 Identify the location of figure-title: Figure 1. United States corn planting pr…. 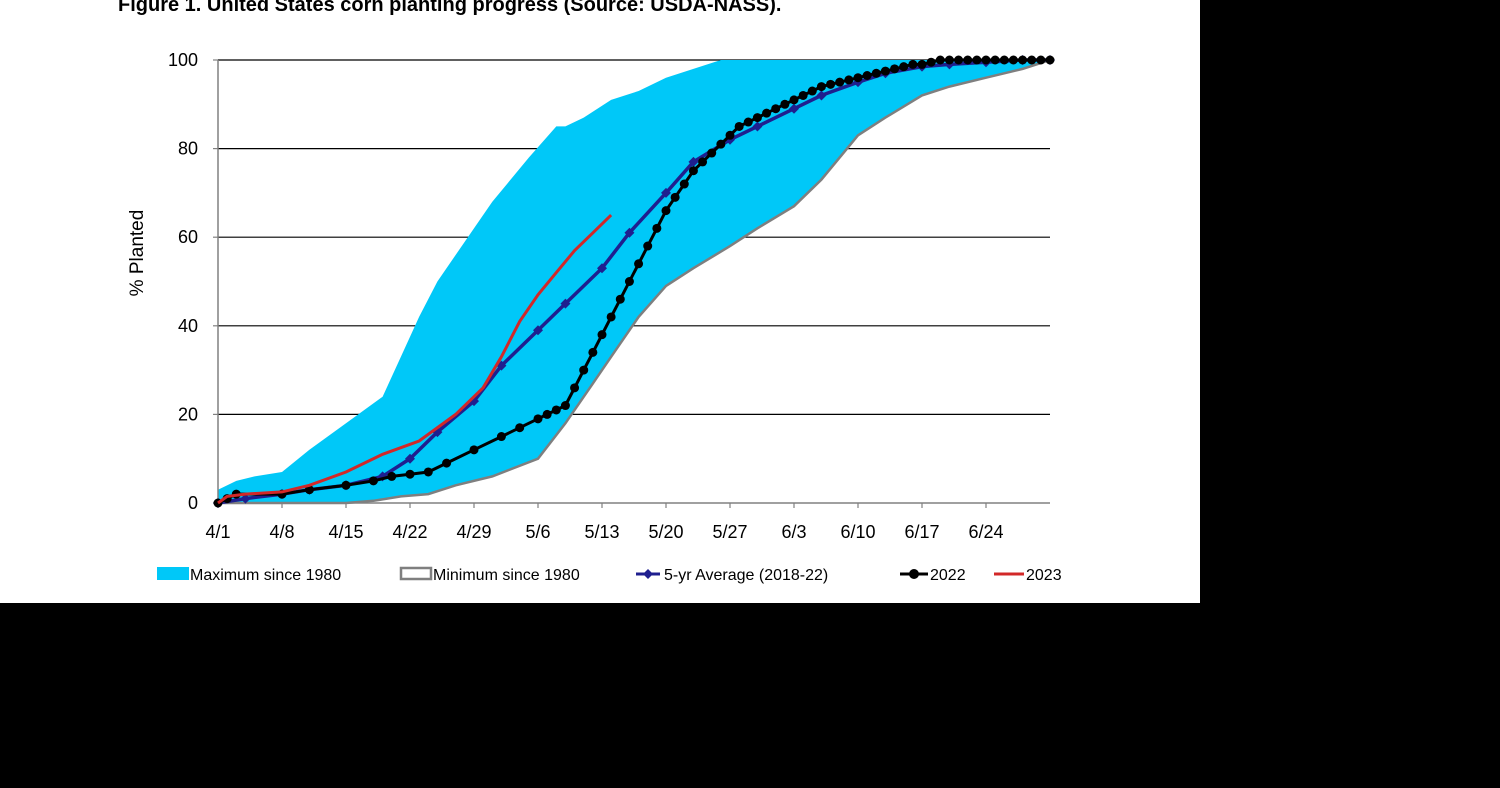
(450, 8).